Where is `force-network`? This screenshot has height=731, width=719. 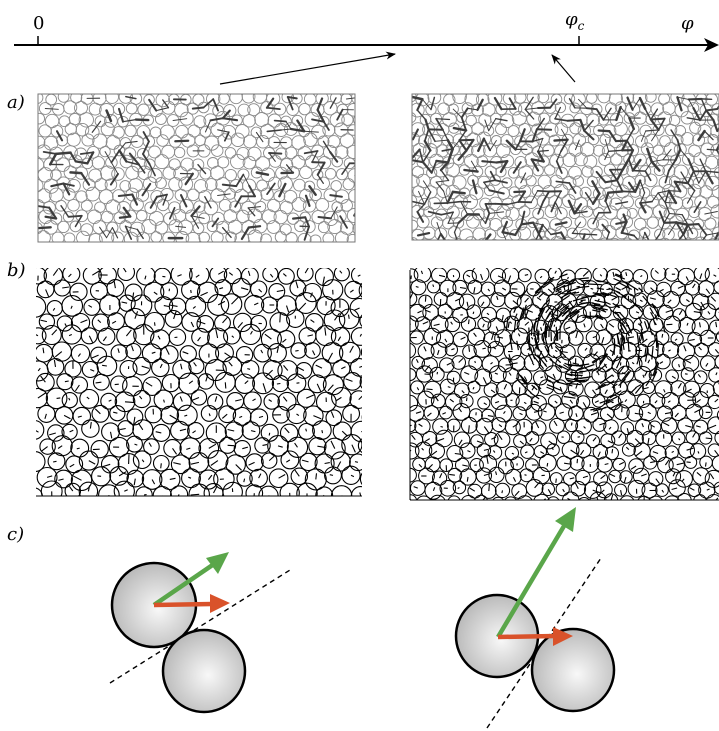 force-network is located at coordinates (565, 170).